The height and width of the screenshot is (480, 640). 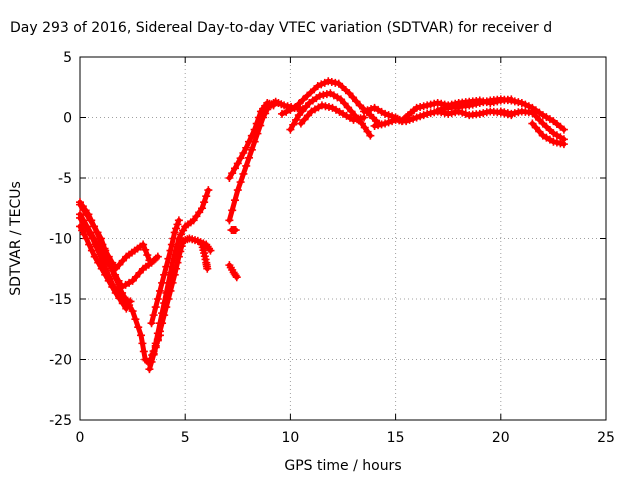 What do you see at coordinates (67, 119) in the screenshot?
I see `y-tick-label: 0` at bounding box center [67, 119].